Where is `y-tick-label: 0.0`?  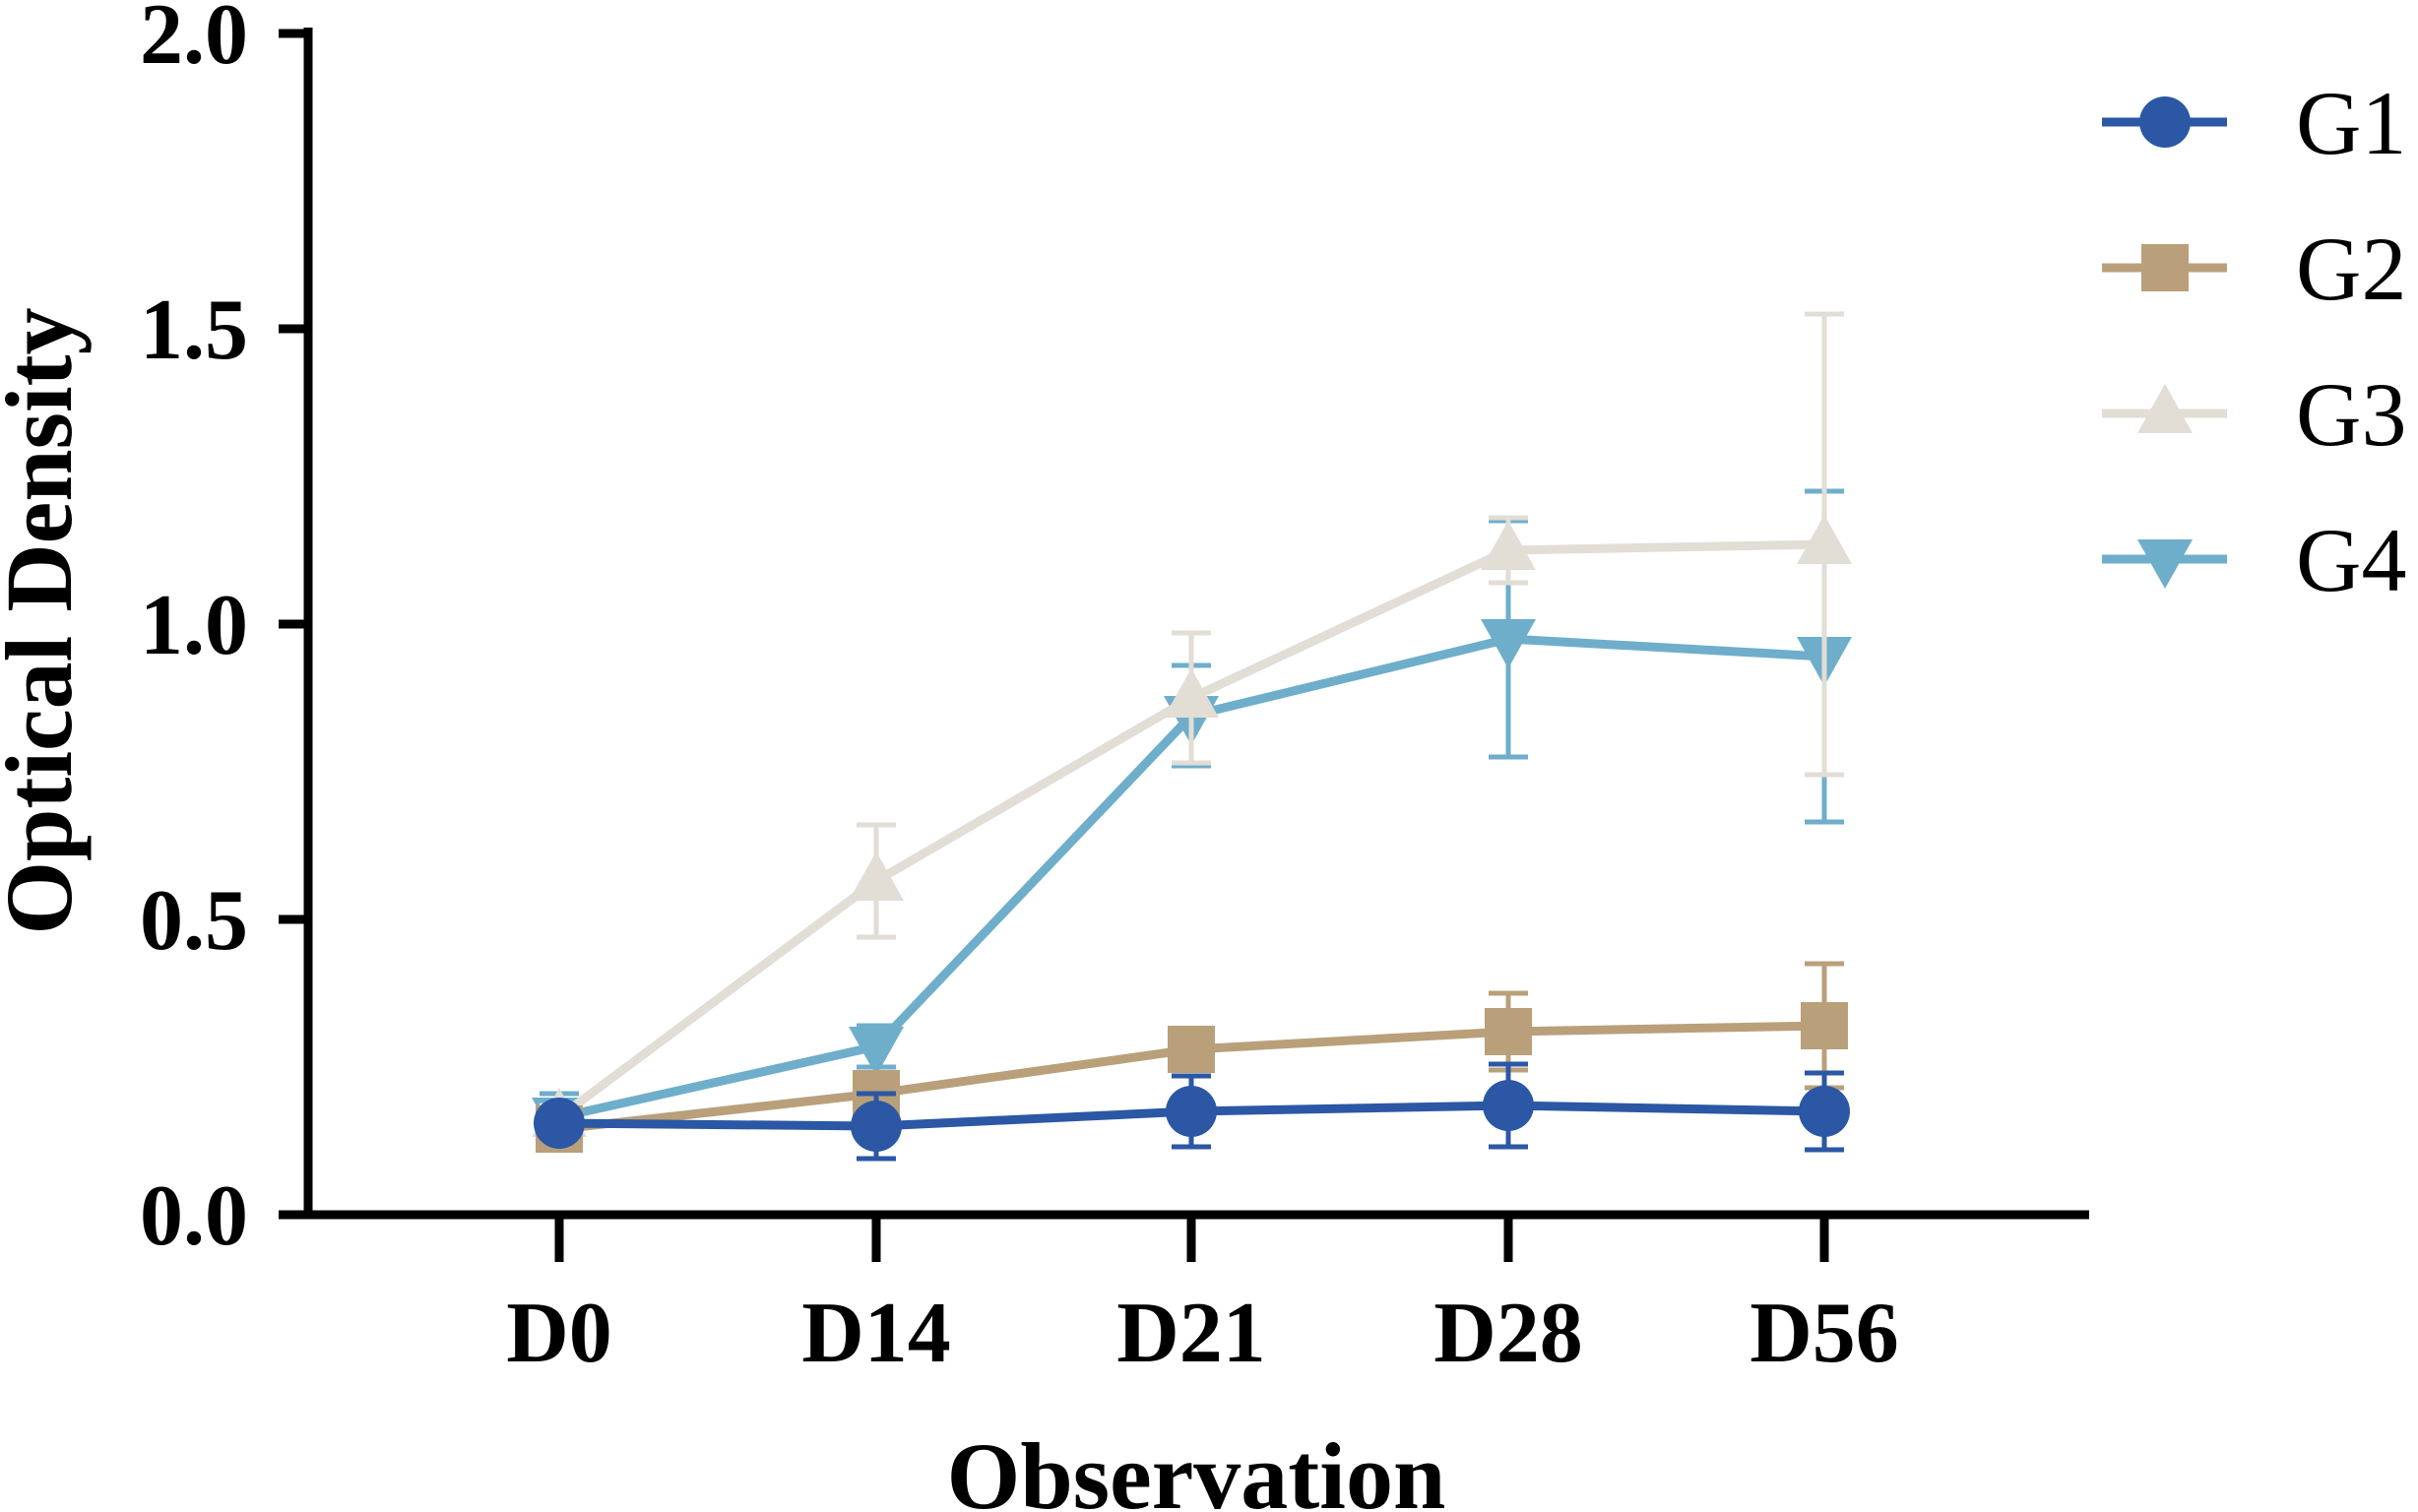 y-tick-label: 0.0 is located at coordinates (194, 1216).